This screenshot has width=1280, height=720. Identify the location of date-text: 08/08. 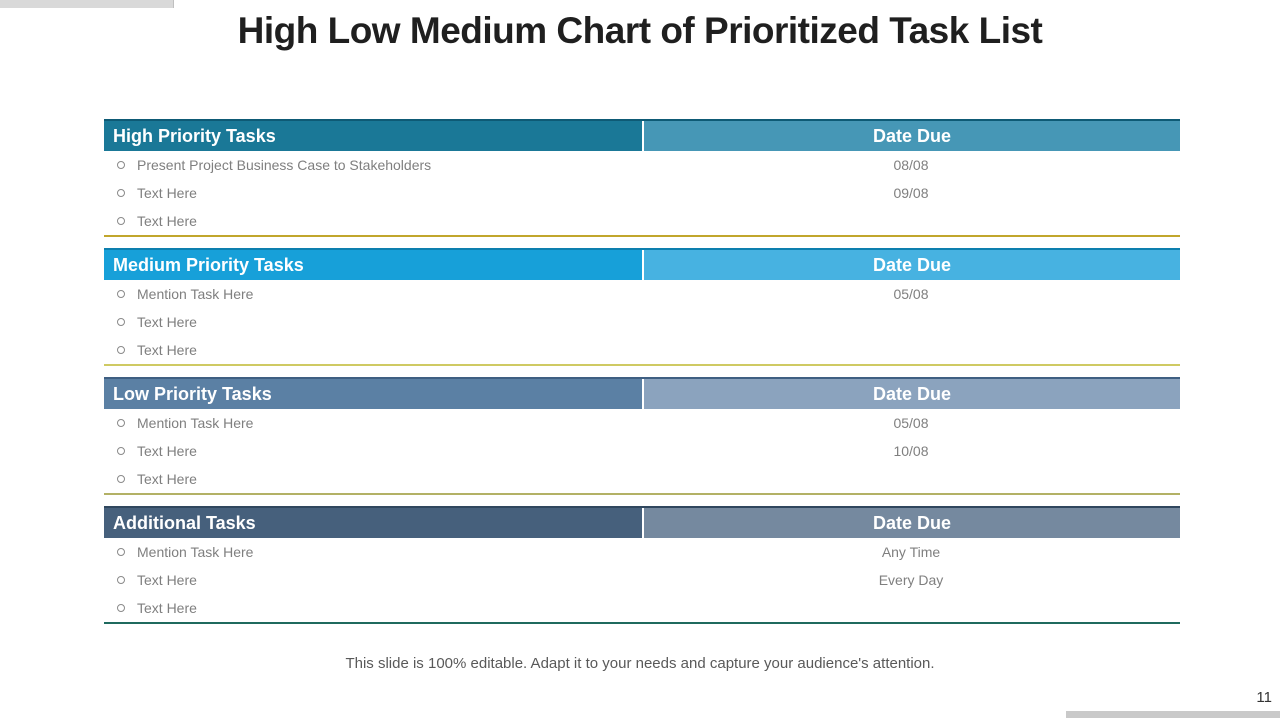
(911, 165).